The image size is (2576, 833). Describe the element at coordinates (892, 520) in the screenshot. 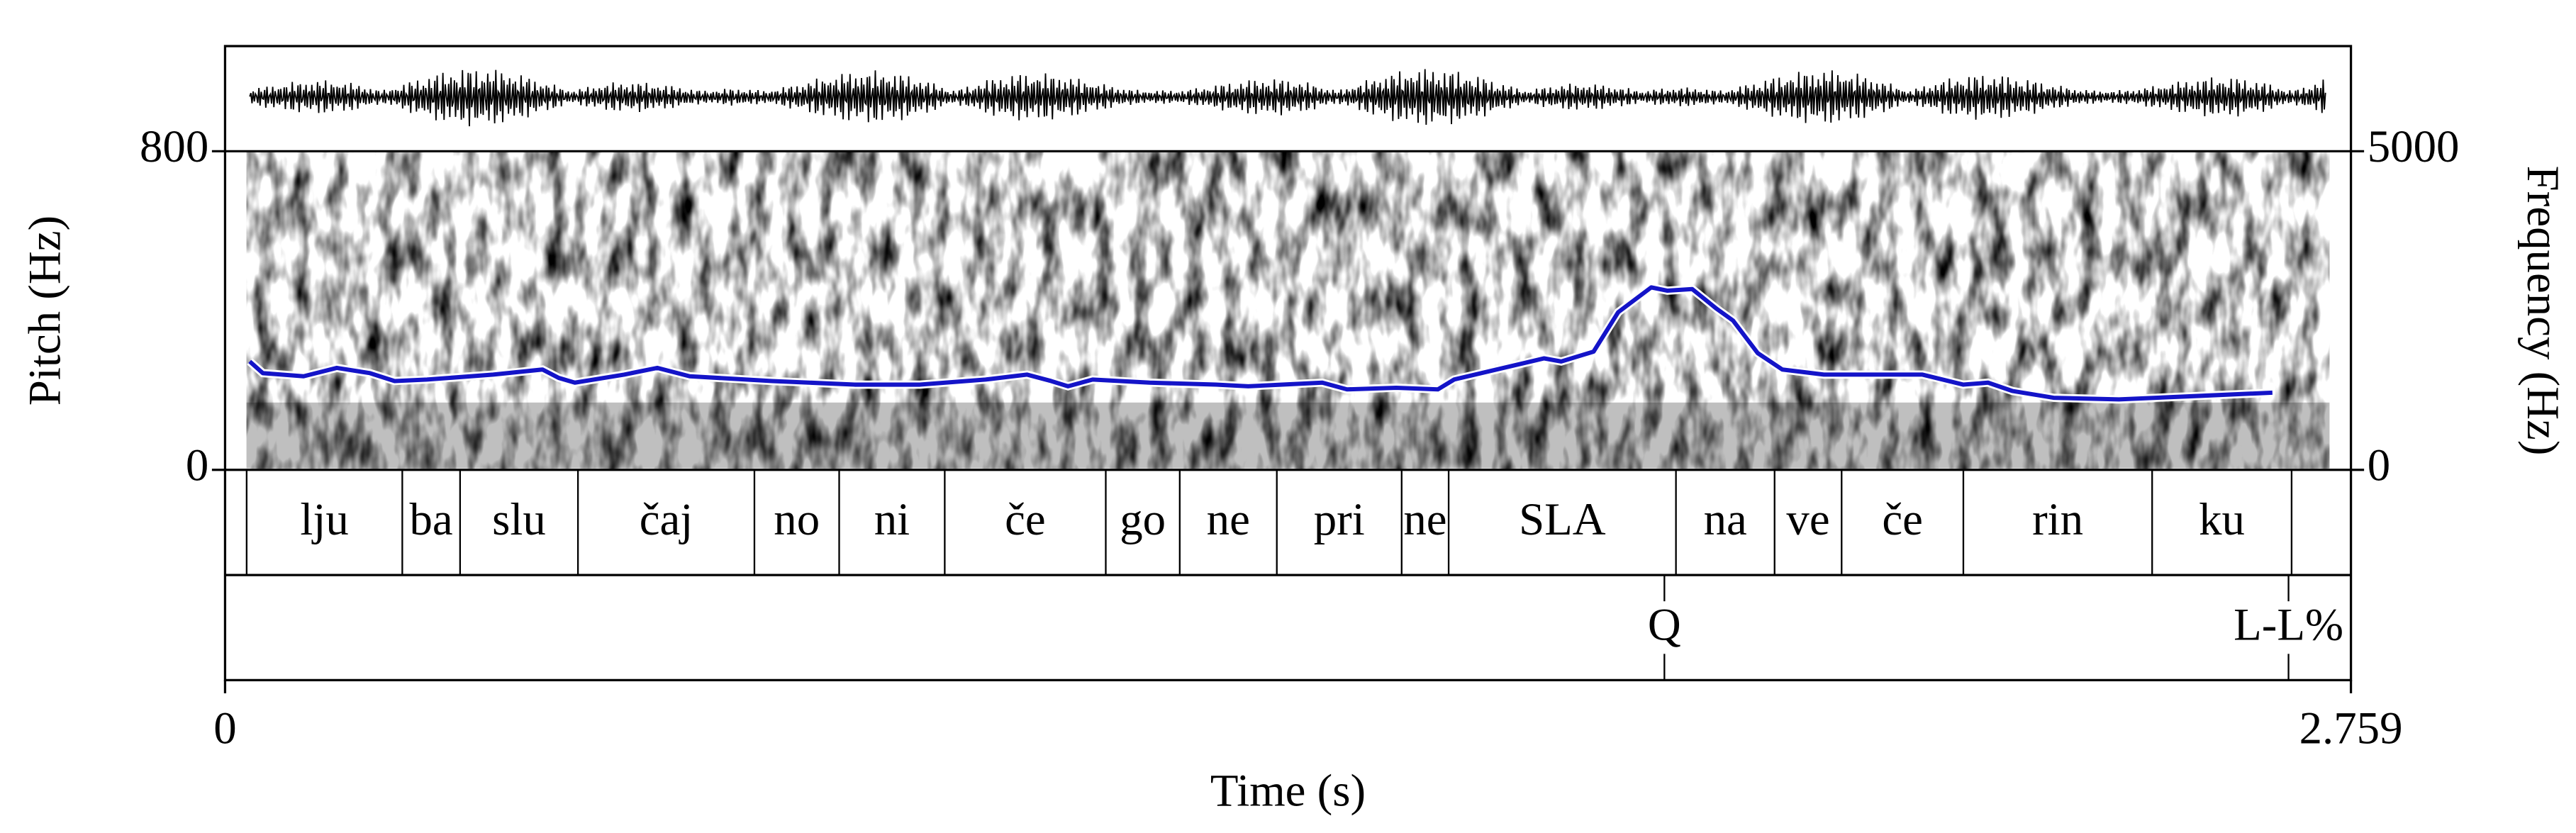

I see `syllable-label: ni` at that location.